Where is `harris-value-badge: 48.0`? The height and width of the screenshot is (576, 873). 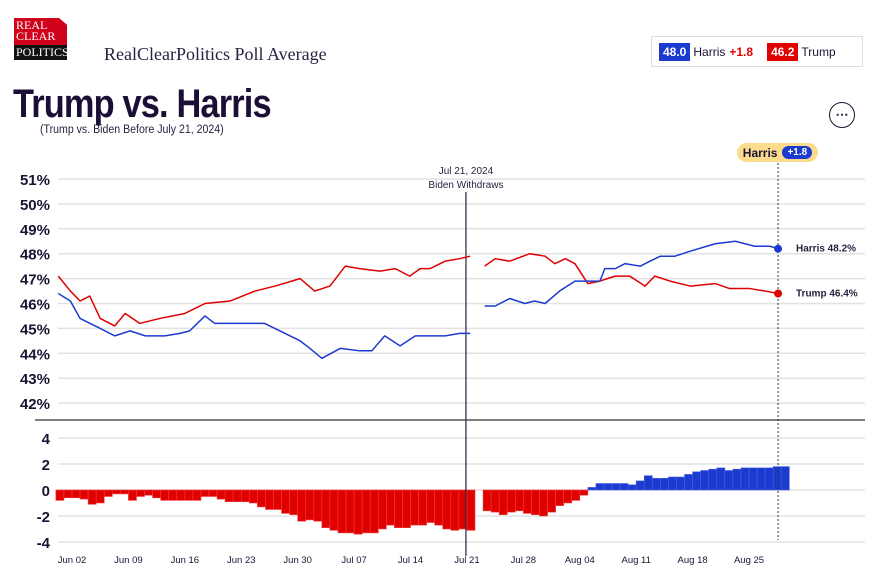 harris-value-badge: 48.0 is located at coordinates (675, 51).